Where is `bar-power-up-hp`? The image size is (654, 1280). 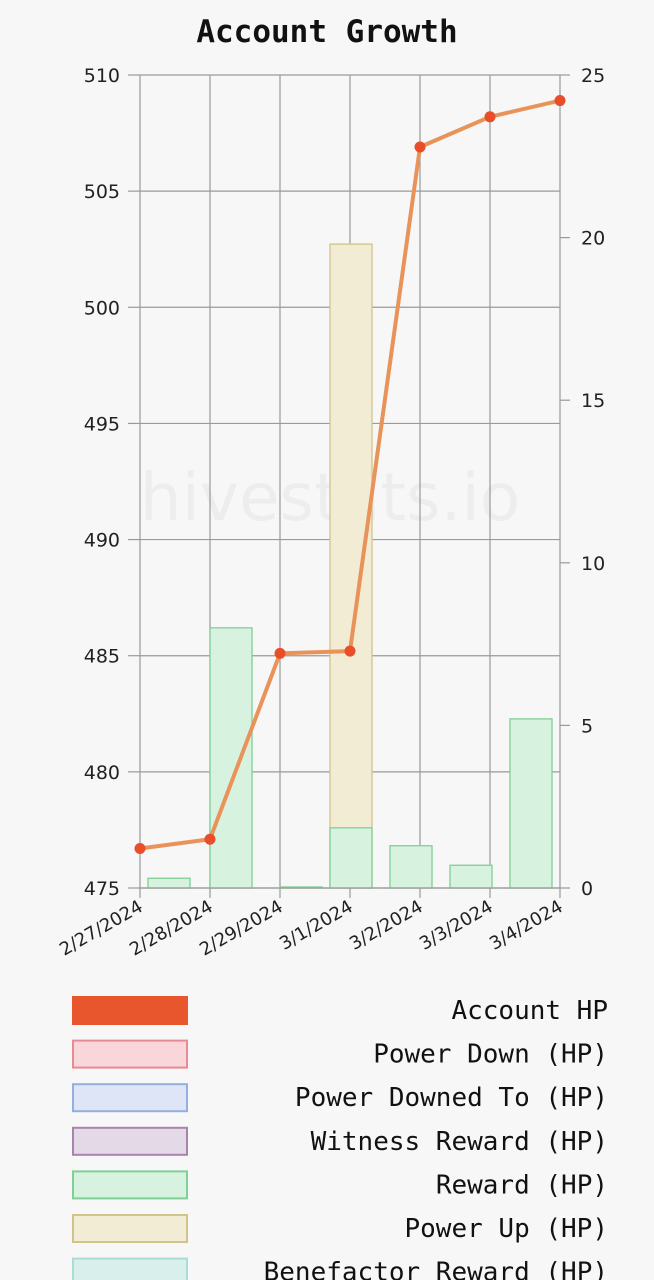 bar-power-up-hp is located at coordinates (351, 566).